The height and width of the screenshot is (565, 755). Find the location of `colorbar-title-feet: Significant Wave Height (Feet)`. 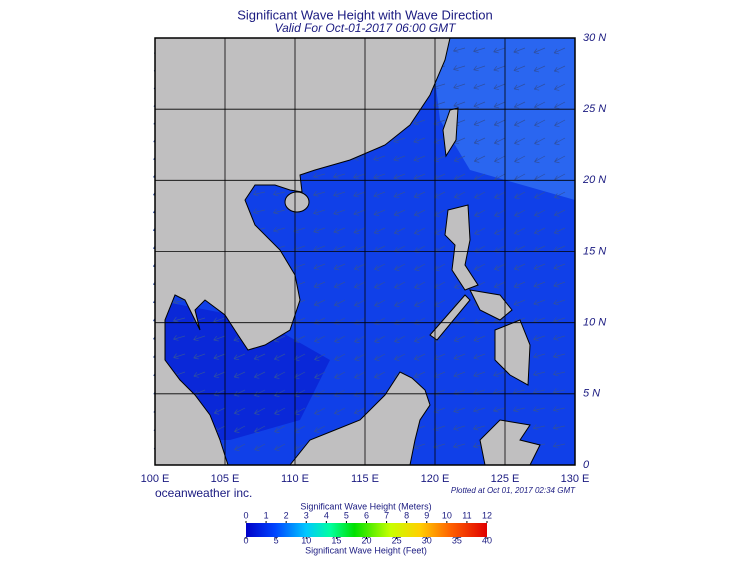

colorbar-title-feet: Significant Wave Height (Feet) is located at coordinates (366, 550).